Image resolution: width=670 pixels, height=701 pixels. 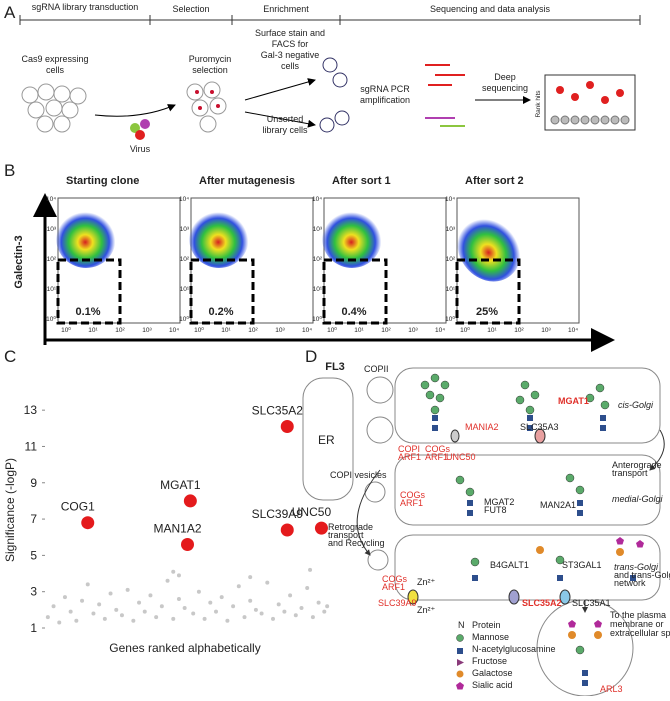 I want to click on y-tick-label: 1, so click(x=33, y=628).